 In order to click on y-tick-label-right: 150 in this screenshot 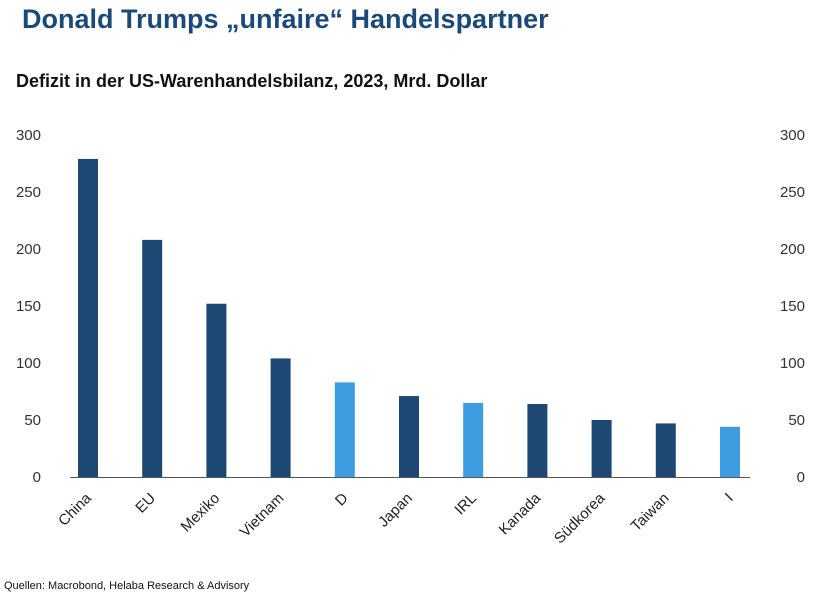, I will do `click(792, 306)`.